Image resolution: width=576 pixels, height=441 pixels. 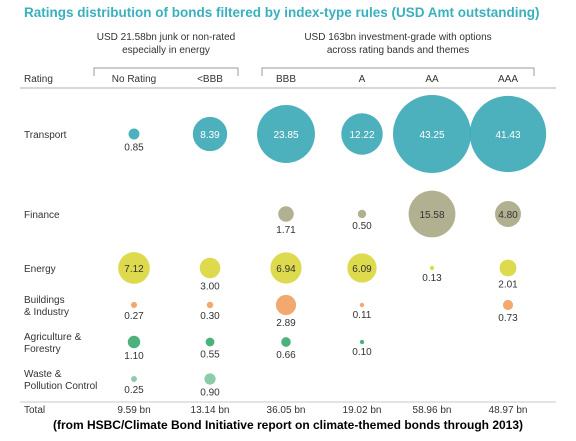 What do you see at coordinates (134, 316) in the screenshot?
I see `bubble-value-r3-c0: 0.27` at bounding box center [134, 316].